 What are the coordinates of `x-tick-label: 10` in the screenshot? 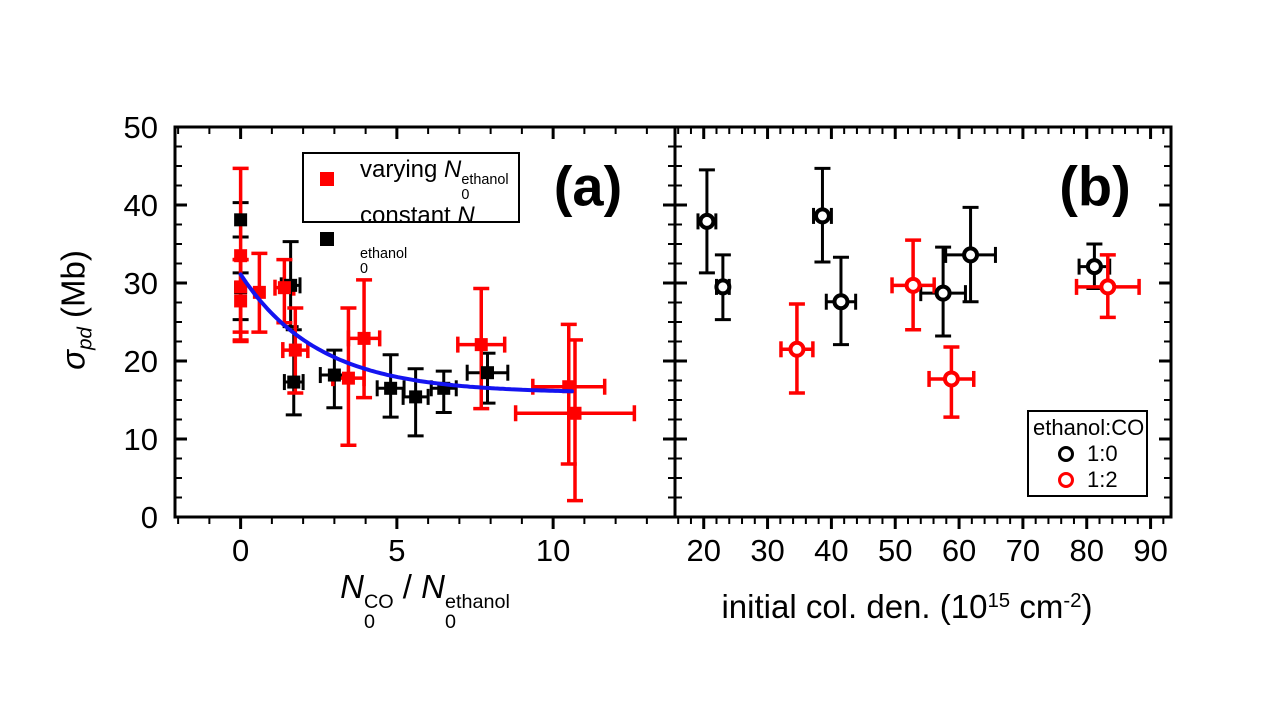 It's located at (553, 550).